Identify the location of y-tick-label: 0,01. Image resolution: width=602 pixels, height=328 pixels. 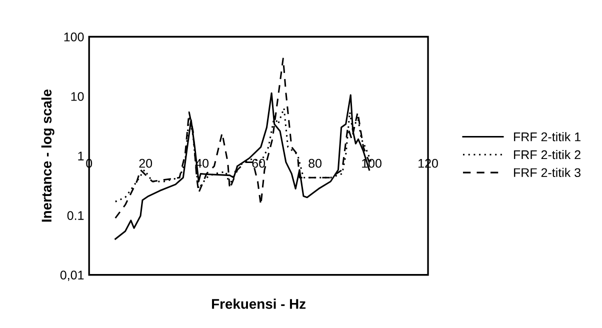
(72, 275).